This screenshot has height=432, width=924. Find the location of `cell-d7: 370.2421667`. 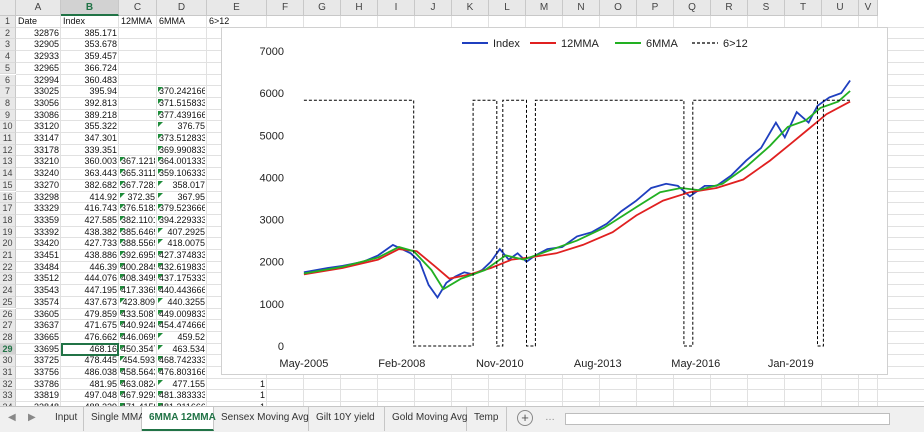

cell-d7: 370.2421667 is located at coordinates (182, 91).